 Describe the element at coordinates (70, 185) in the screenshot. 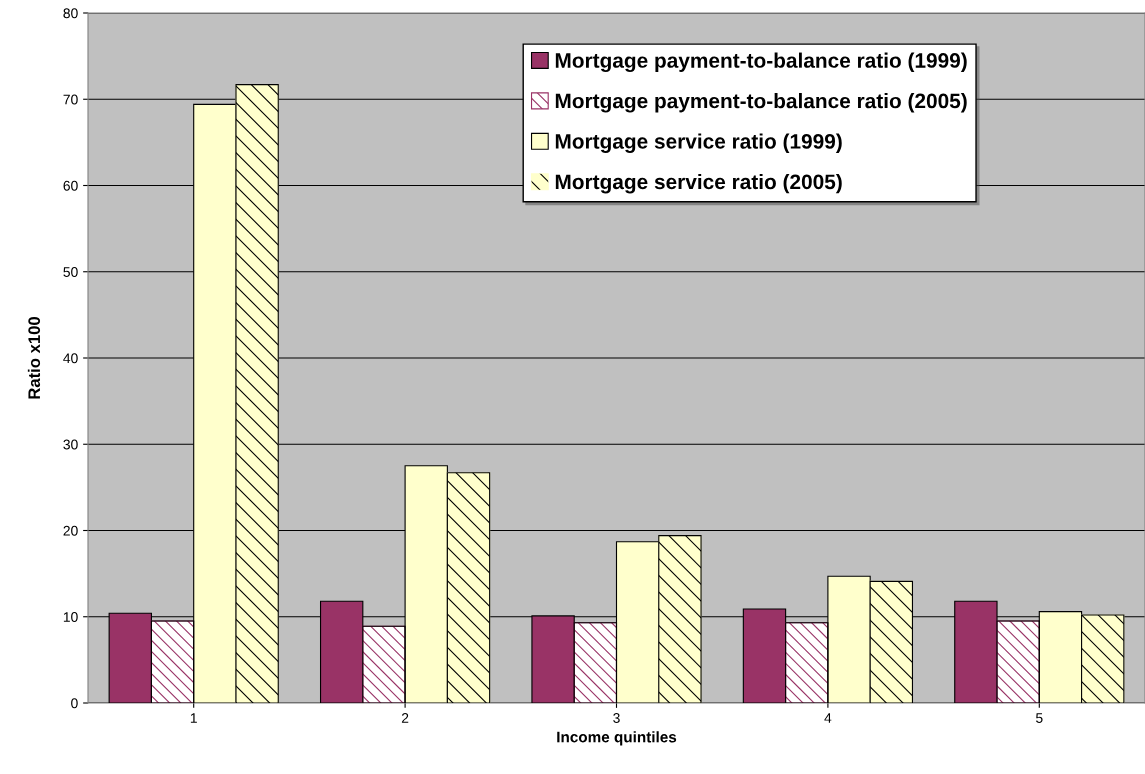

I see `y-tick-label: 60` at that location.